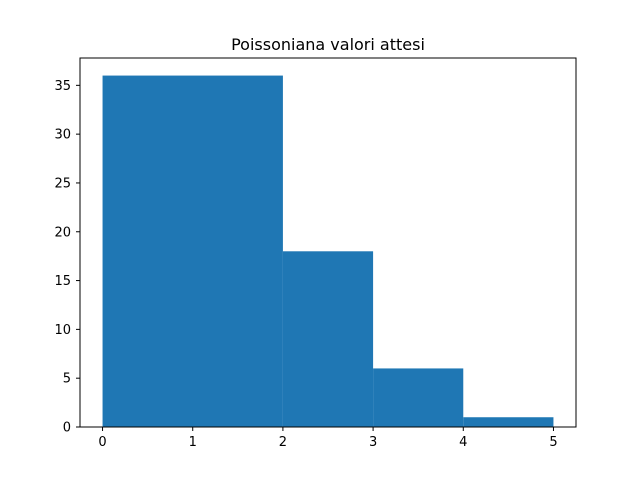 The image size is (640, 480). I want to click on y-tick-label: 5, so click(67, 379).